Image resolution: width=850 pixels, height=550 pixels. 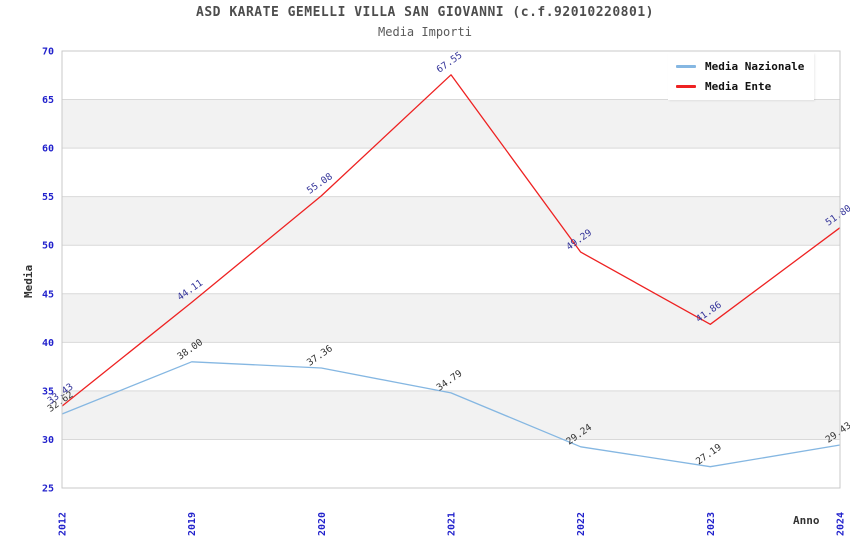 I want to click on y-tick-label: 50, so click(x=48, y=246).